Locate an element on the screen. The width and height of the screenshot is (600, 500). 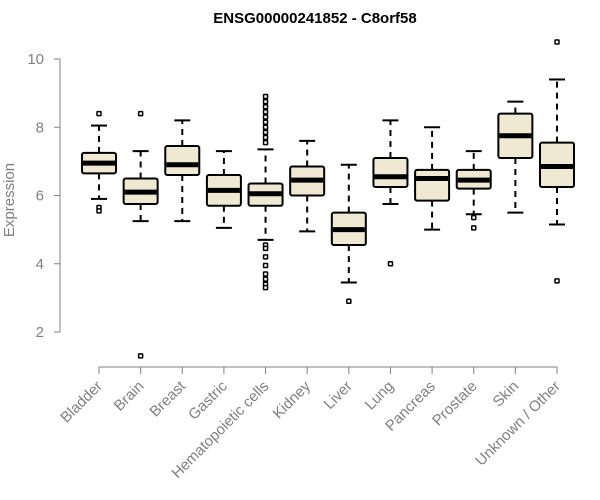
x-tick-label: Brain is located at coordinates (129, 396).